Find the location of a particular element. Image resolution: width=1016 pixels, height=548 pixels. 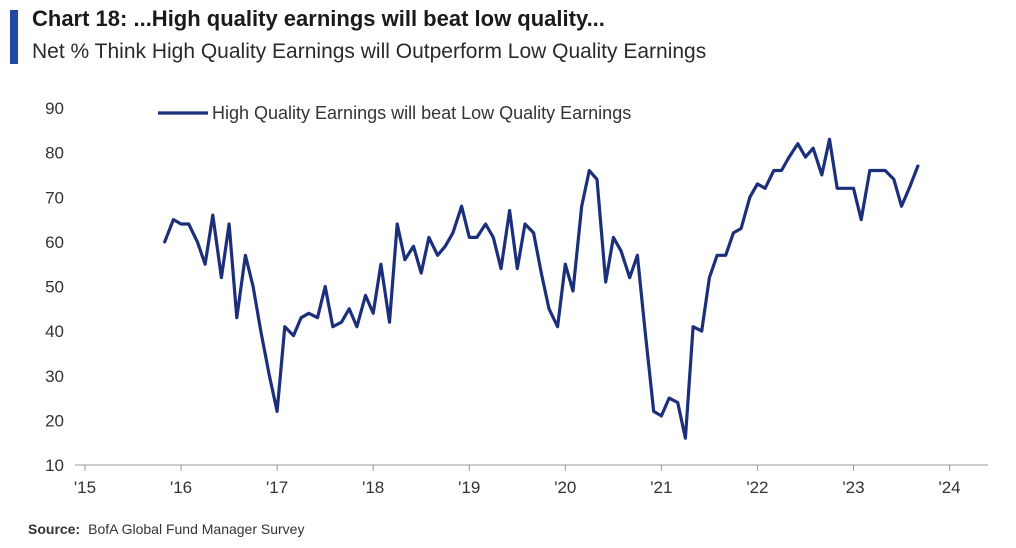

source-note: Source: BofA Global Fund Manager Survey is located at coordinates (166, 529).